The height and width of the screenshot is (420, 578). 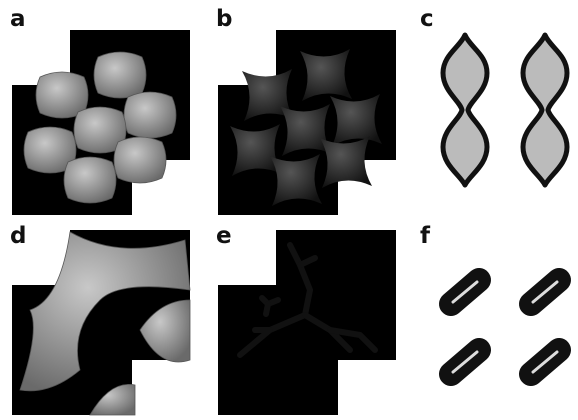 What do you see at coordinates (425, 236) in the screenshot?
I see `panel-label: f` at bounding box center [425, 236].